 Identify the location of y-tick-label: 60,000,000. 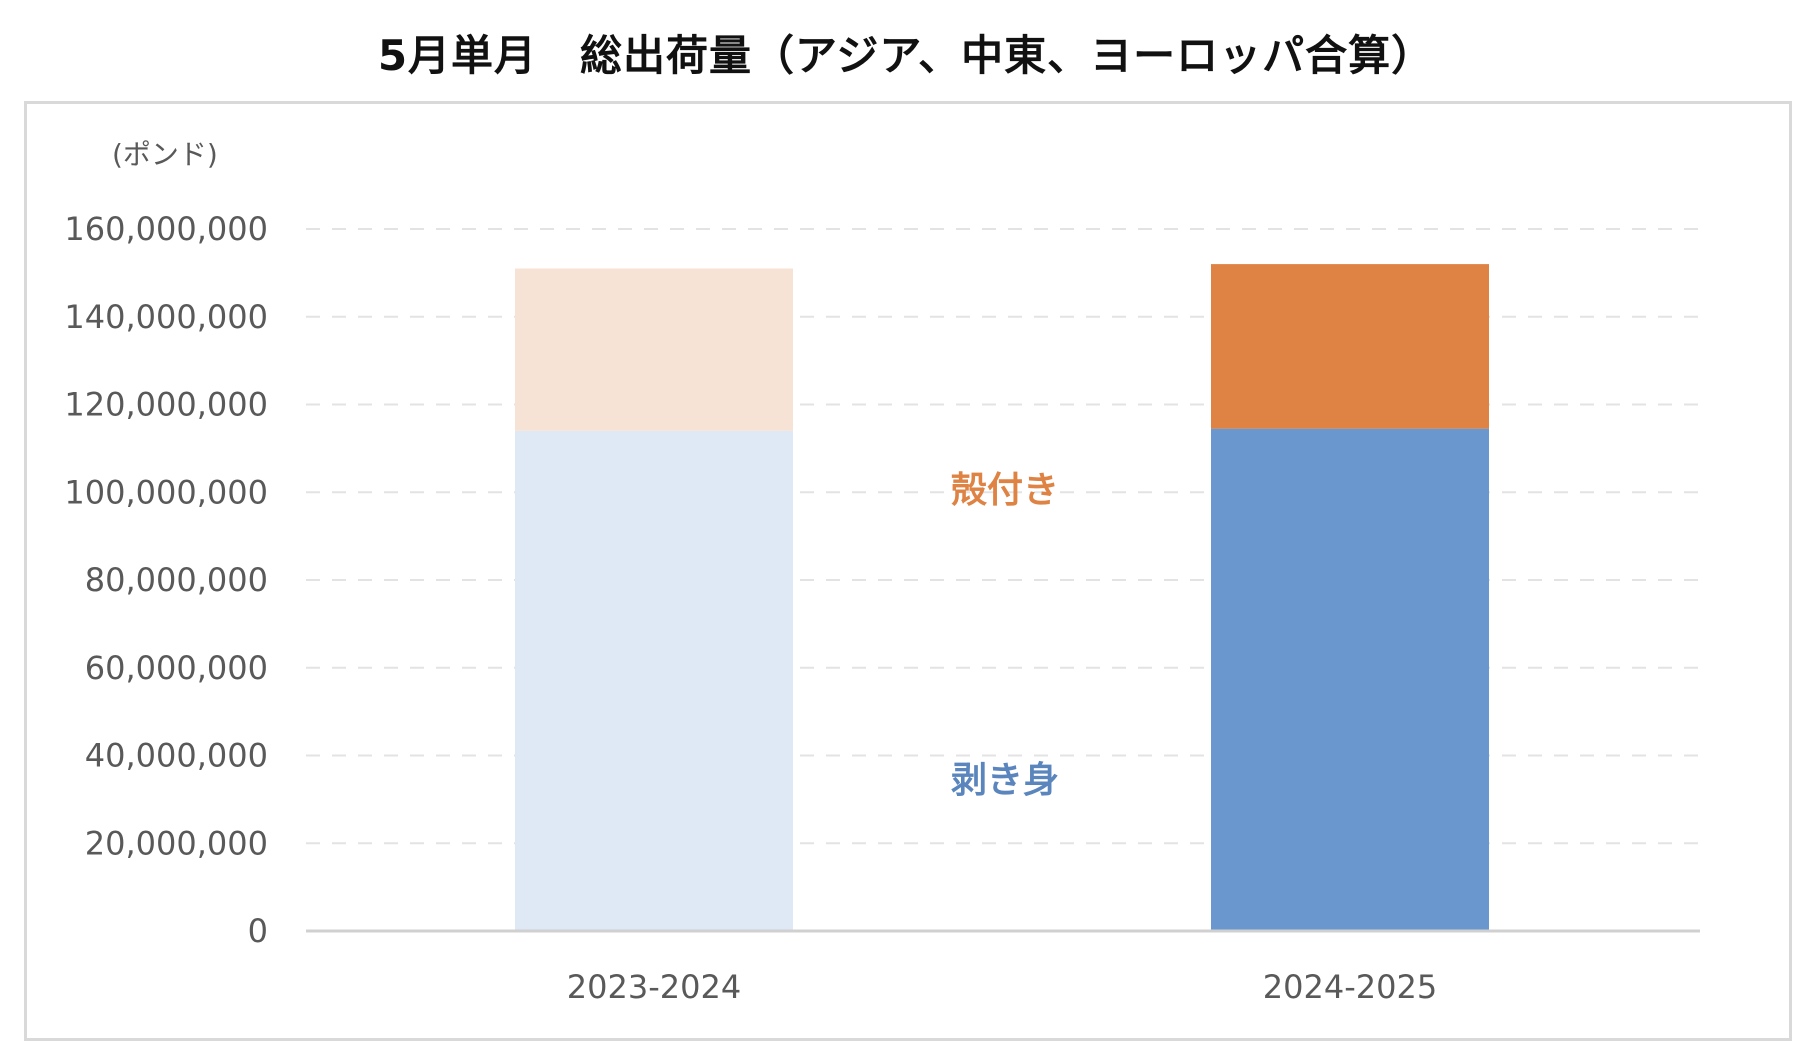
(176, 668).